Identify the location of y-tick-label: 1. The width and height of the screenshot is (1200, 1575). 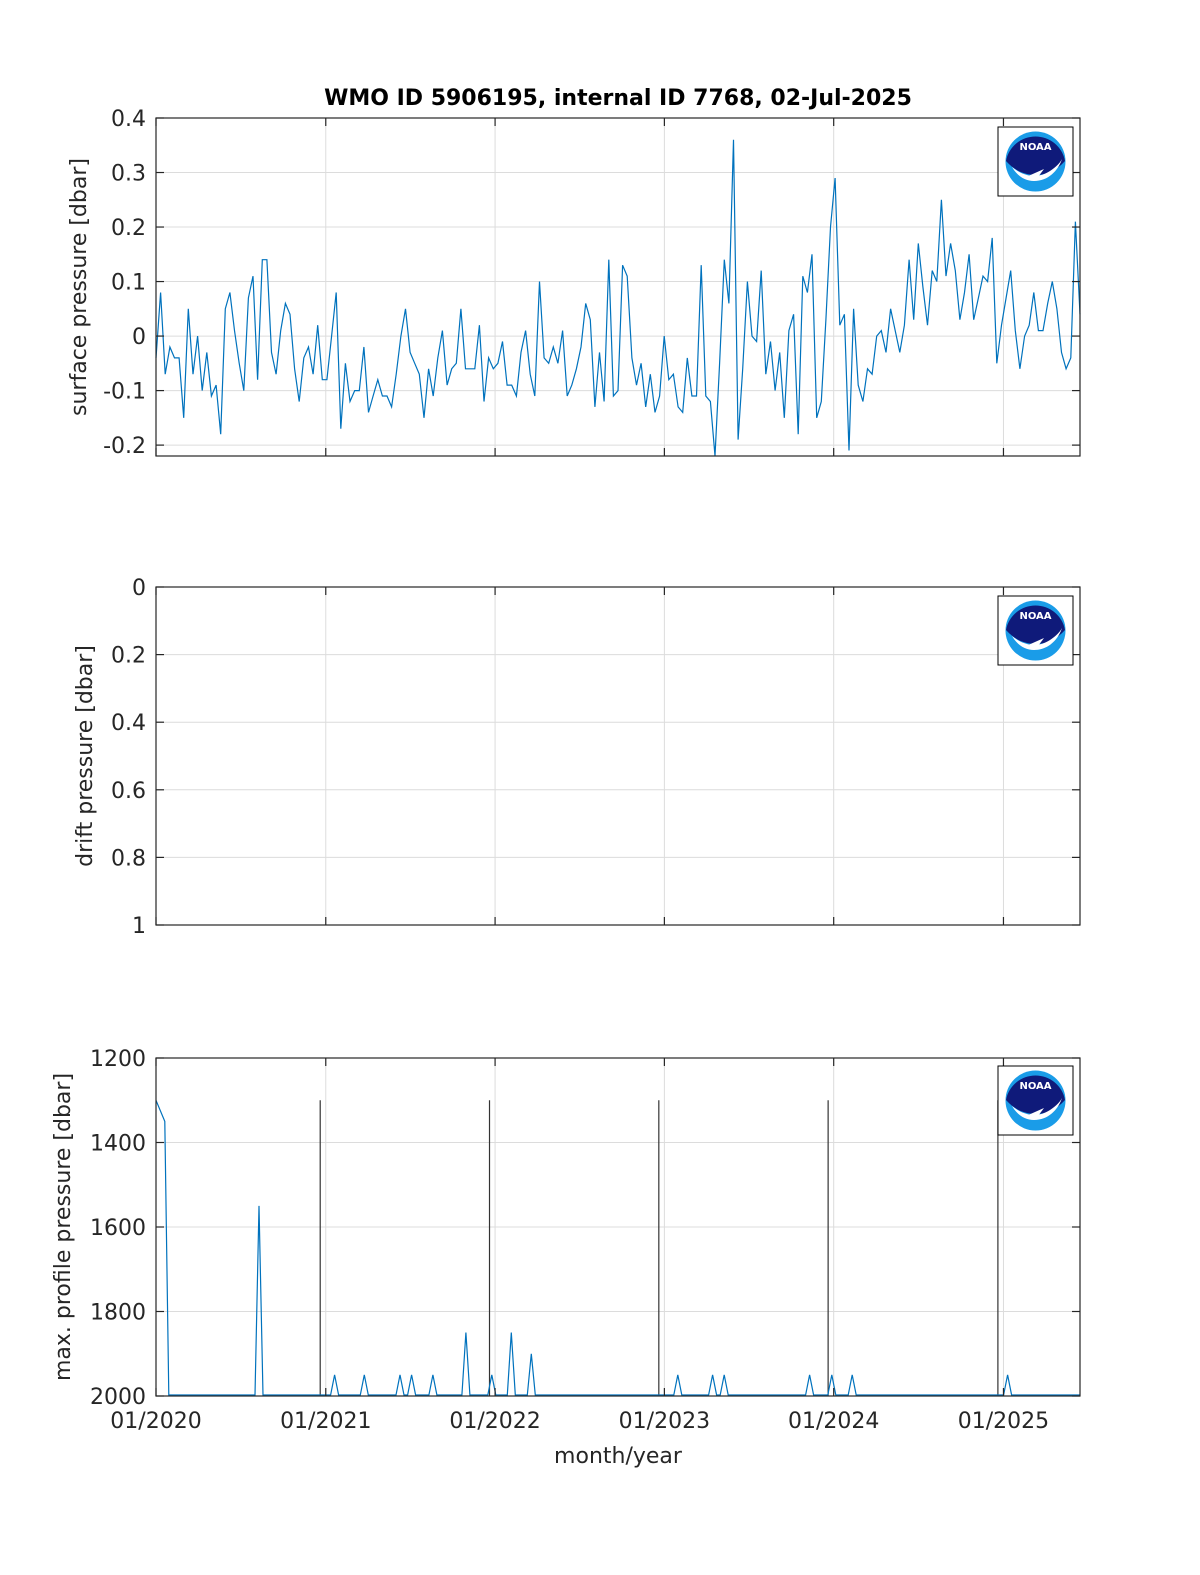
(139, 926).